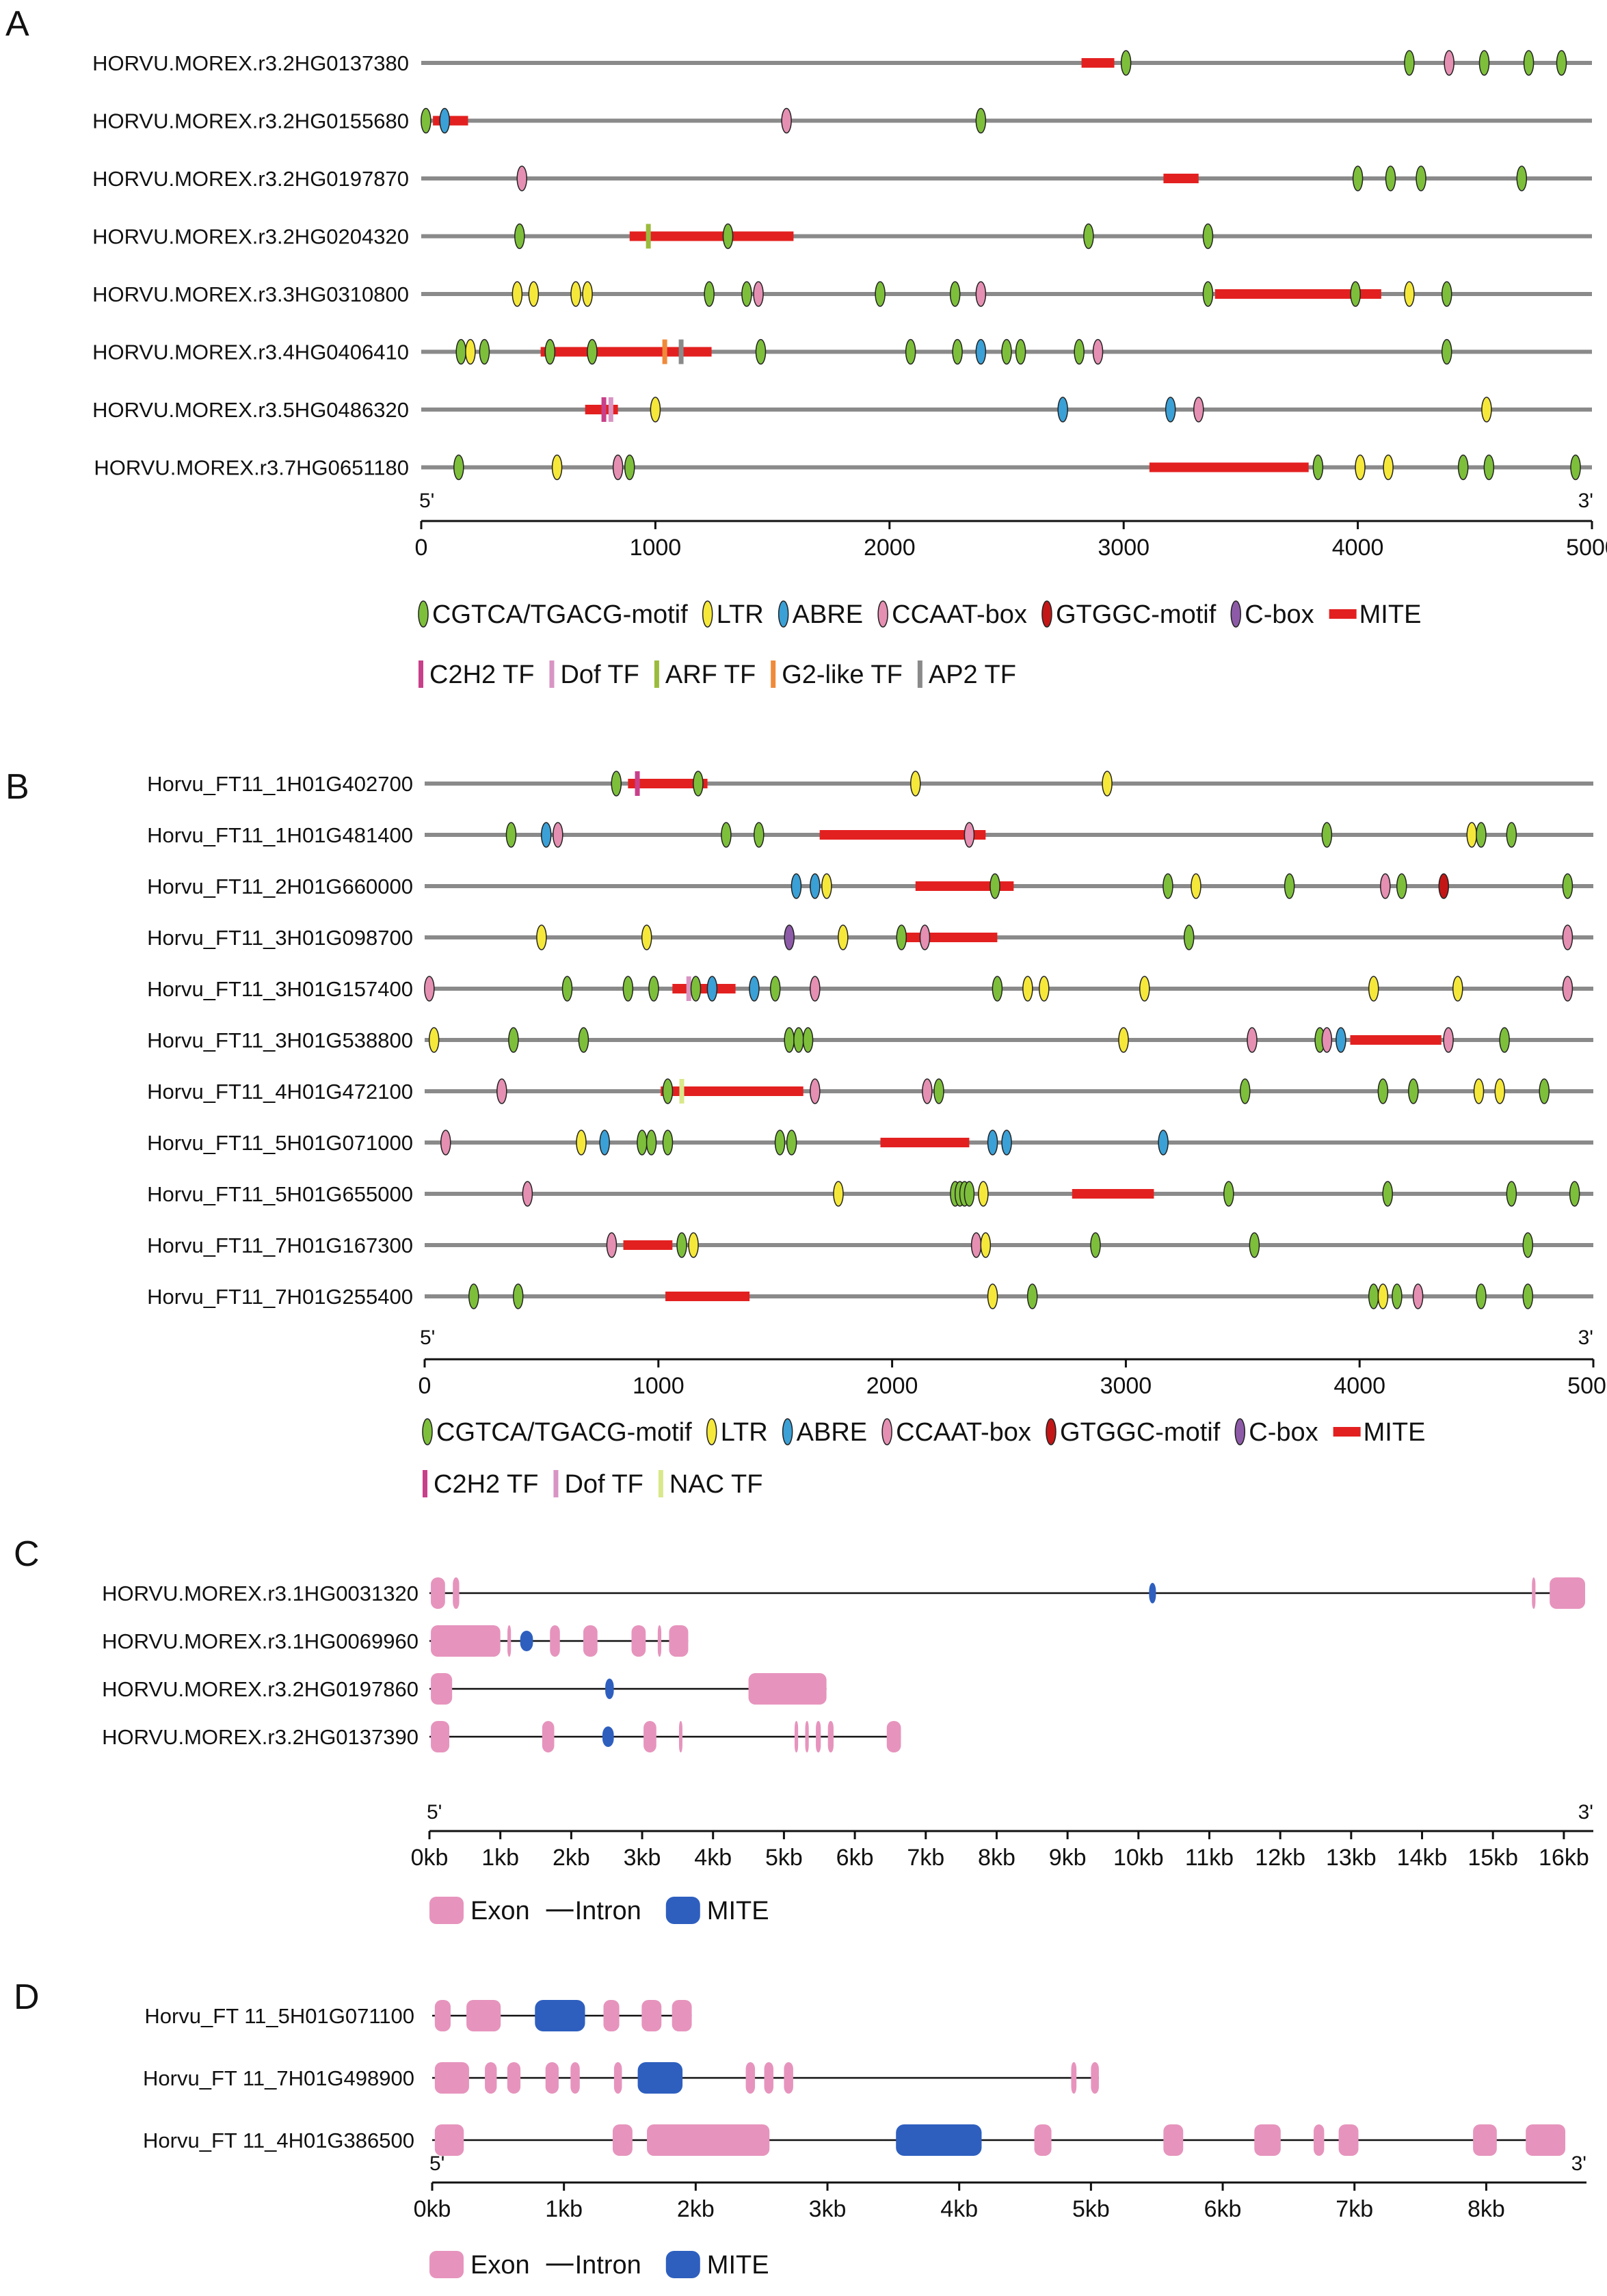 Image resolution: width=1607 pixels, height=2296 pixels. Describe the element at coordinates (707, 614) in the screenshot. I see `legend-ltr-swatch` at that location.